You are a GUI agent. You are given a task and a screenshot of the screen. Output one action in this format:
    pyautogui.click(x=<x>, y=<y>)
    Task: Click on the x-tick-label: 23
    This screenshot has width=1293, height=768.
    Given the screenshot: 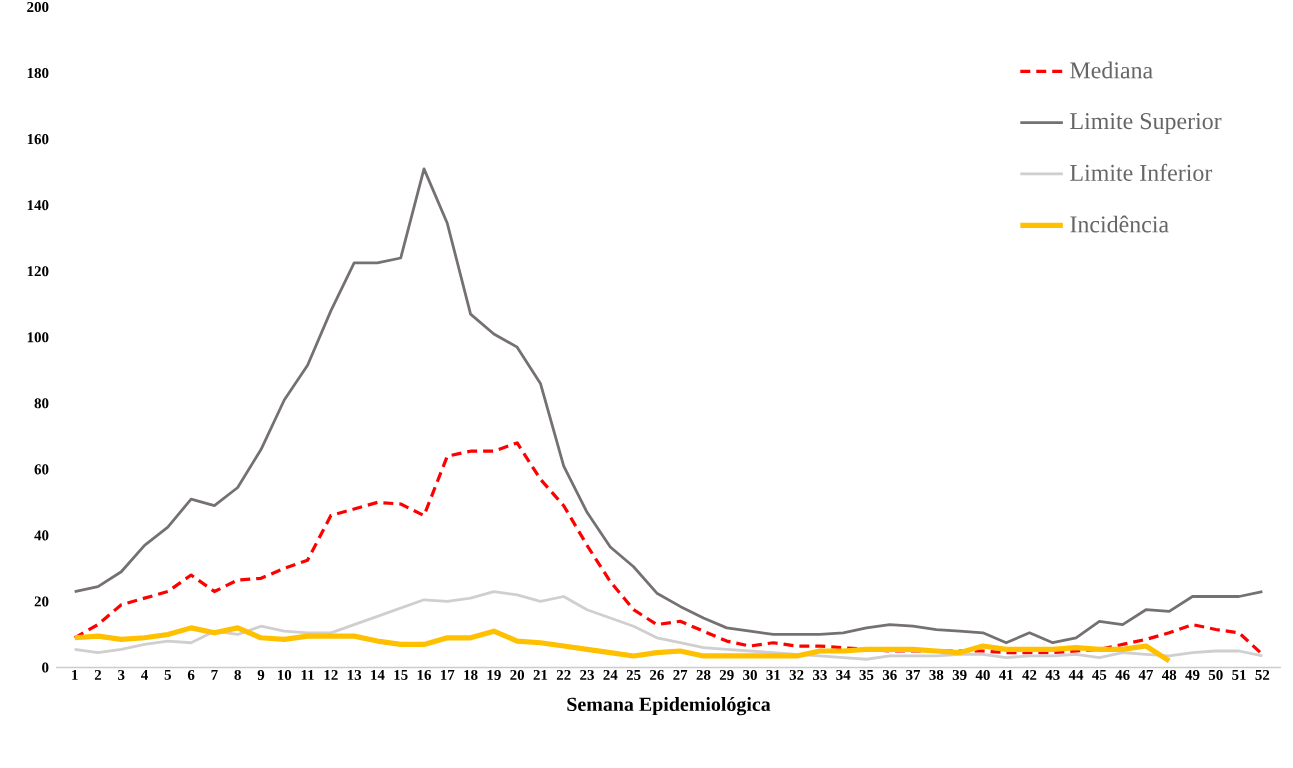 What is the action you would take?
    pyautogui.click(x=587, y=675)
    